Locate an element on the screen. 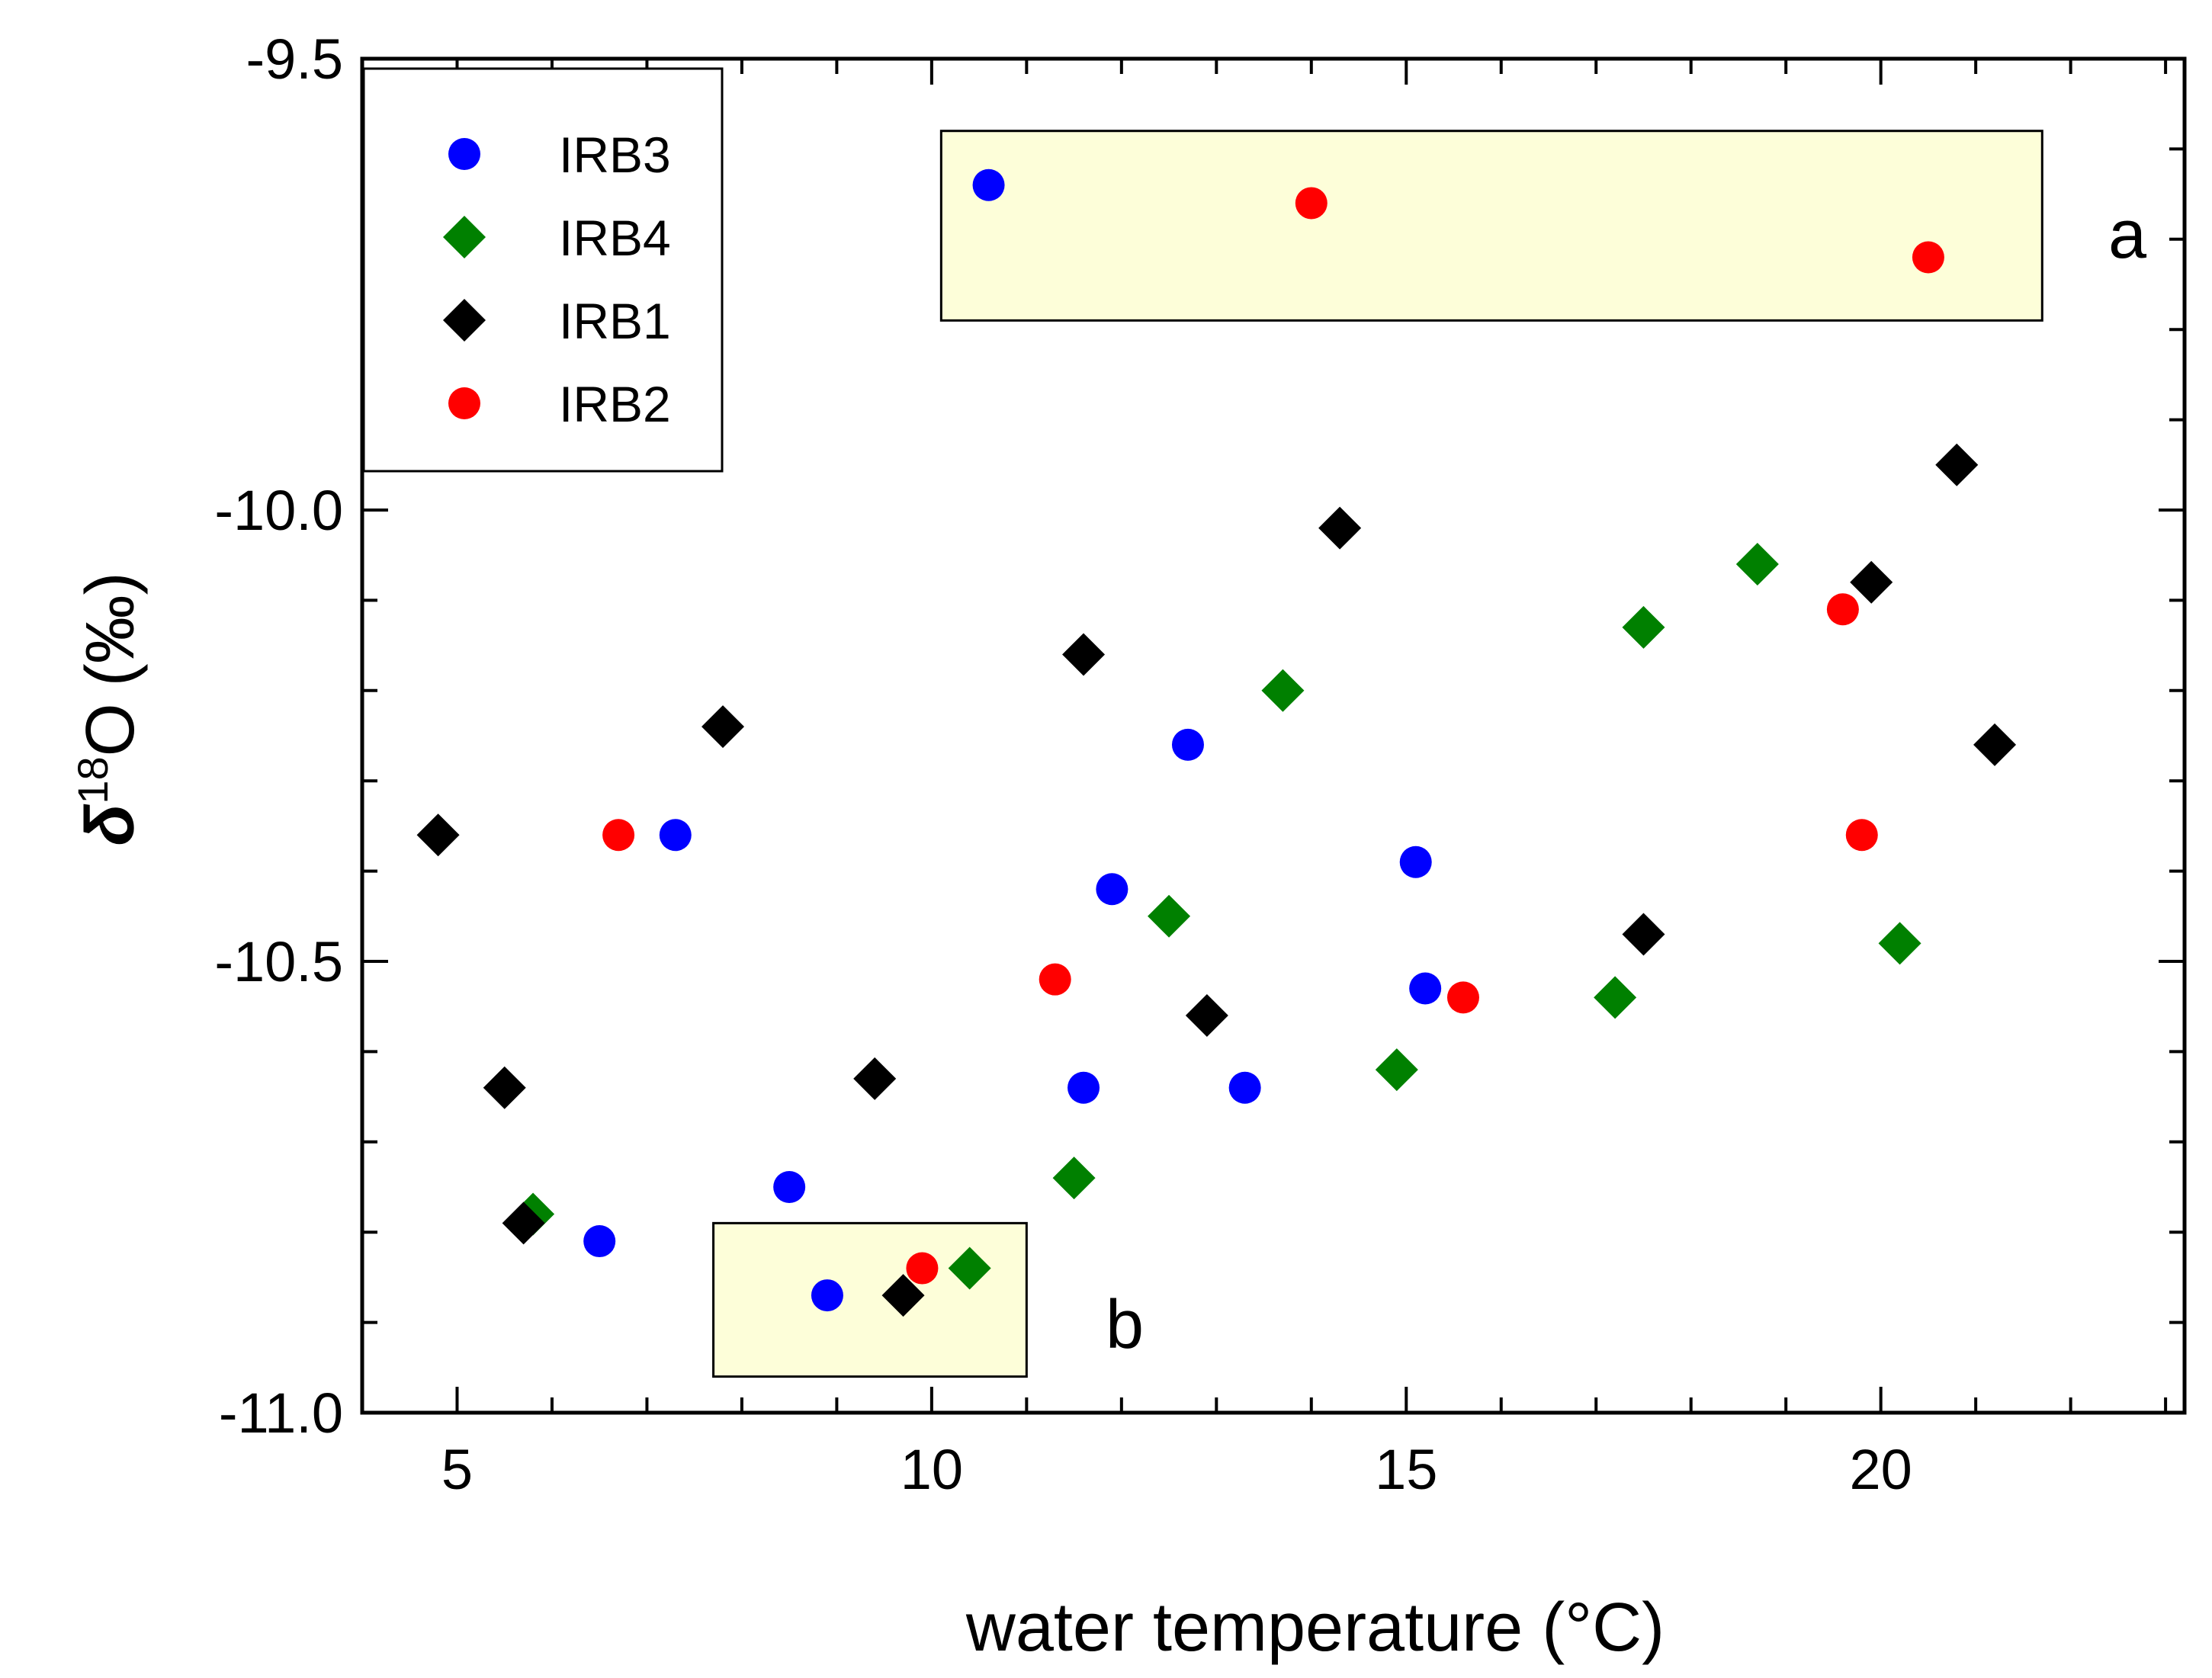 This screenshot has height=1678, width=2212. y-tick-label: -10.0 is located at coordinates (278, 511).